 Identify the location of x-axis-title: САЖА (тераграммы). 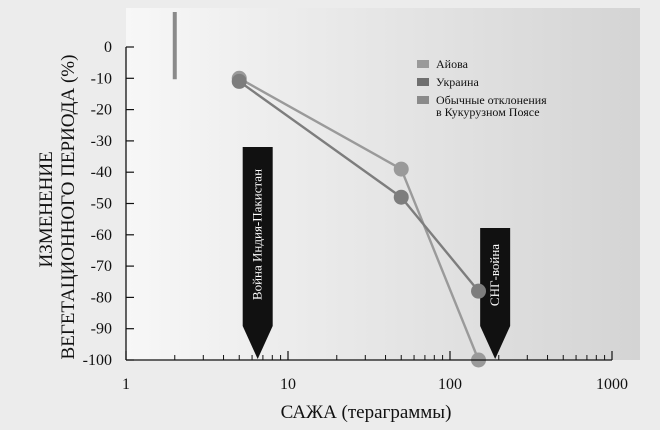
(366, 412).